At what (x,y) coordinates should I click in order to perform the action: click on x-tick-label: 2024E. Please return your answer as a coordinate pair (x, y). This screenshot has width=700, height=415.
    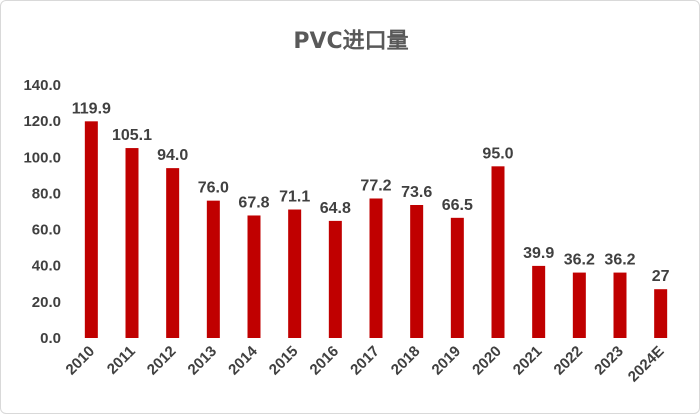
    Looking at the image, I should click on (646, 364).